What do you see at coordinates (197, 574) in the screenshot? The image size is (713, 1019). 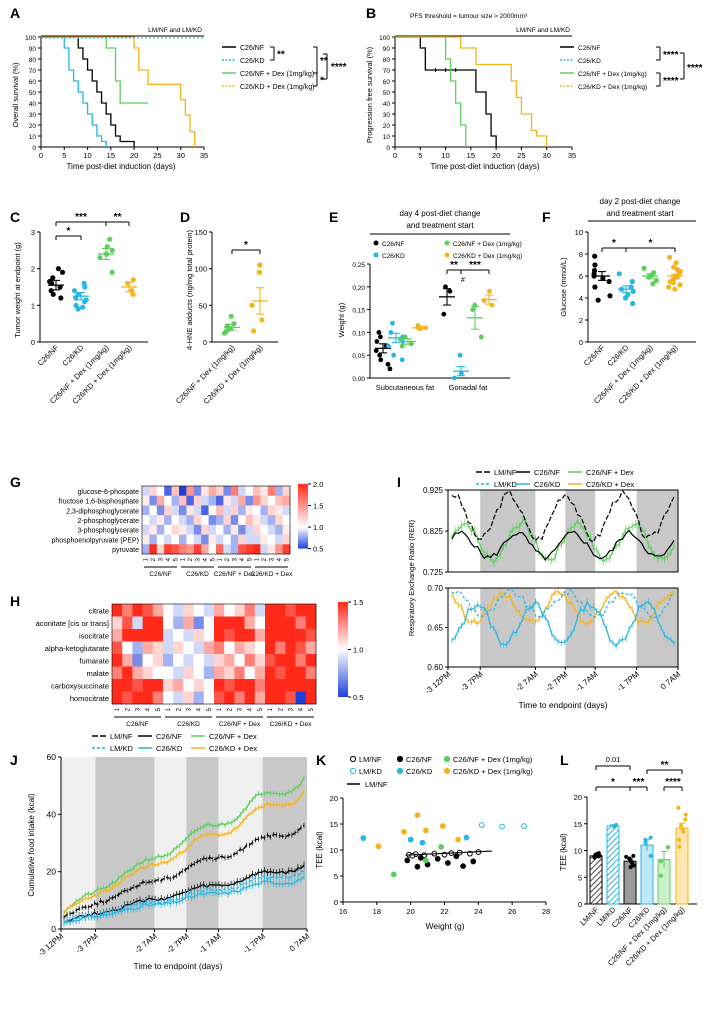 I see `group-label: C26/KD` at bounding box center [197, 574].